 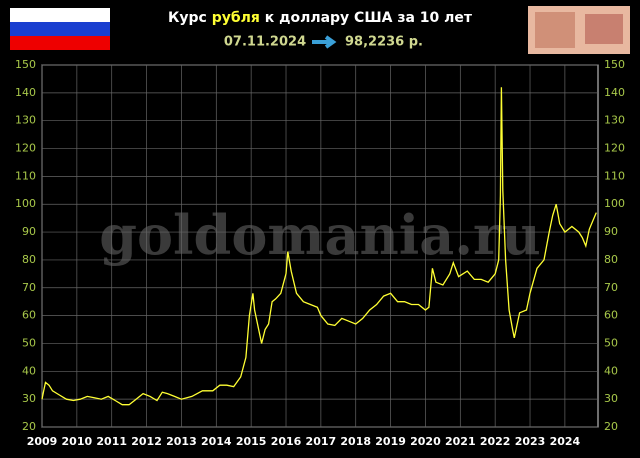 I want to click on y-tick-label: 90, so click(x=29, y=231).